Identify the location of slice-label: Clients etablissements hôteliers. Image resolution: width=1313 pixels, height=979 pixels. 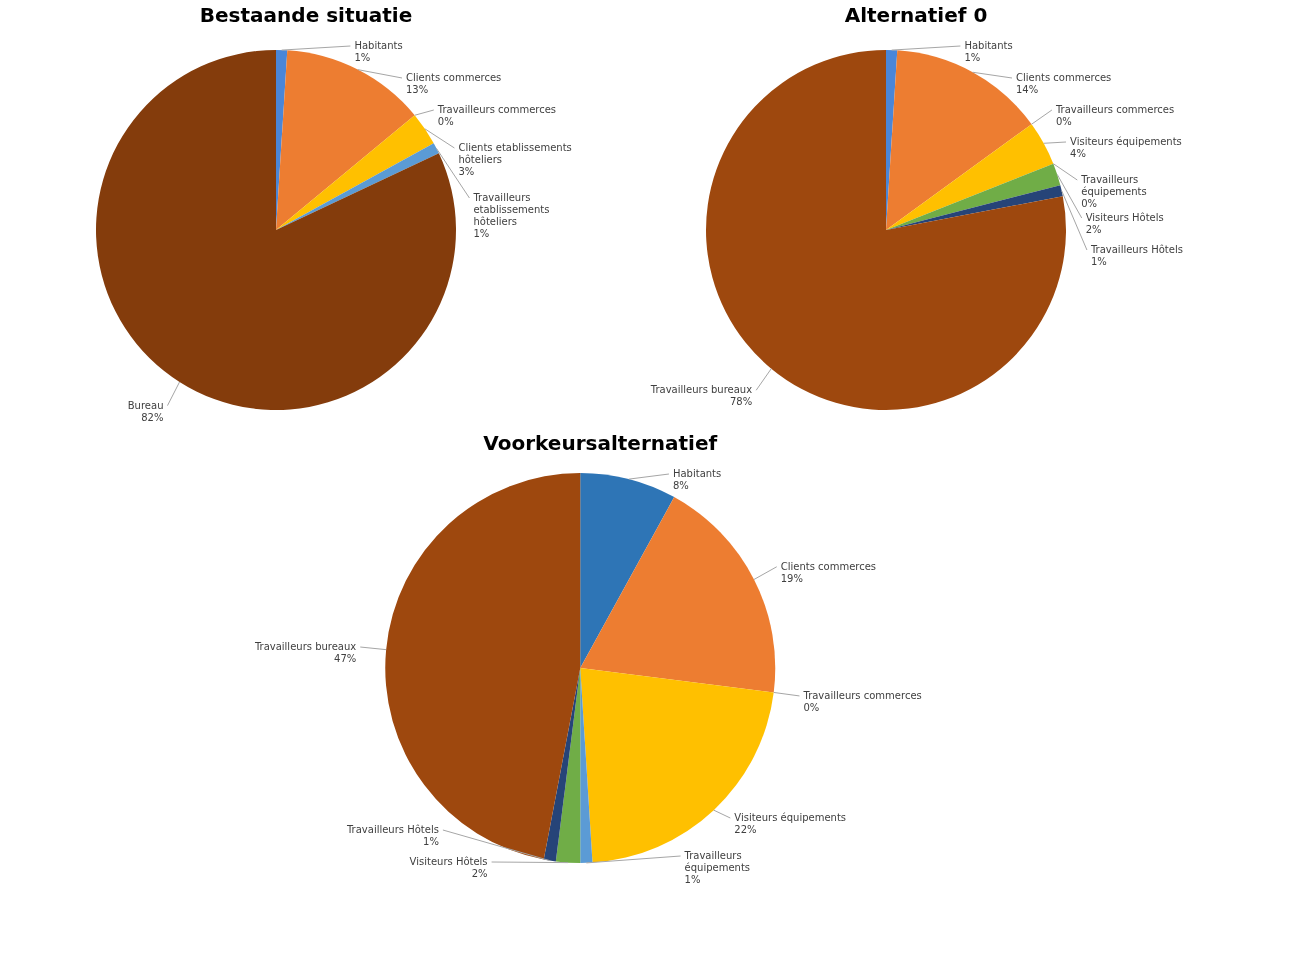
(515, 153).